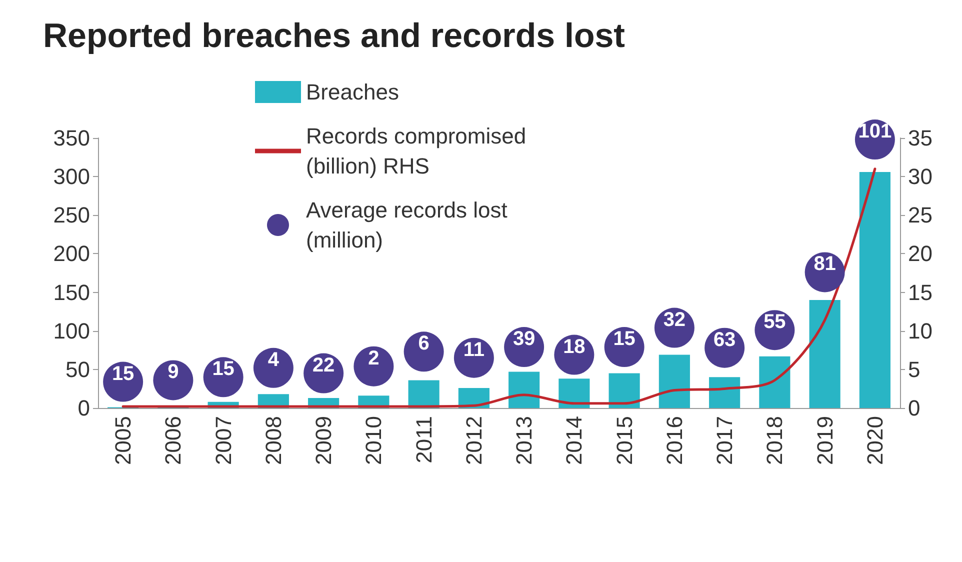 This screenshot has width=962, height=562. I want to click on x-tick-label: 2008, so click(273, 440).